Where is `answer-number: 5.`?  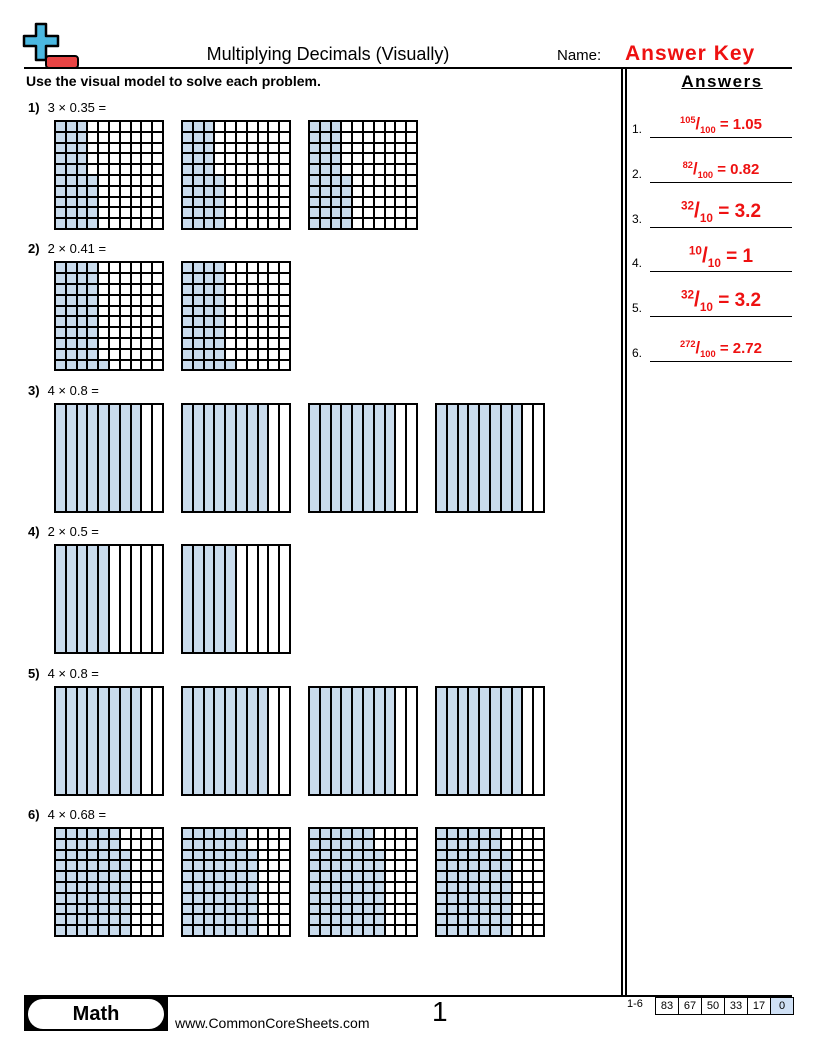
answer-number: 5. is located at coordinates (637, 308).